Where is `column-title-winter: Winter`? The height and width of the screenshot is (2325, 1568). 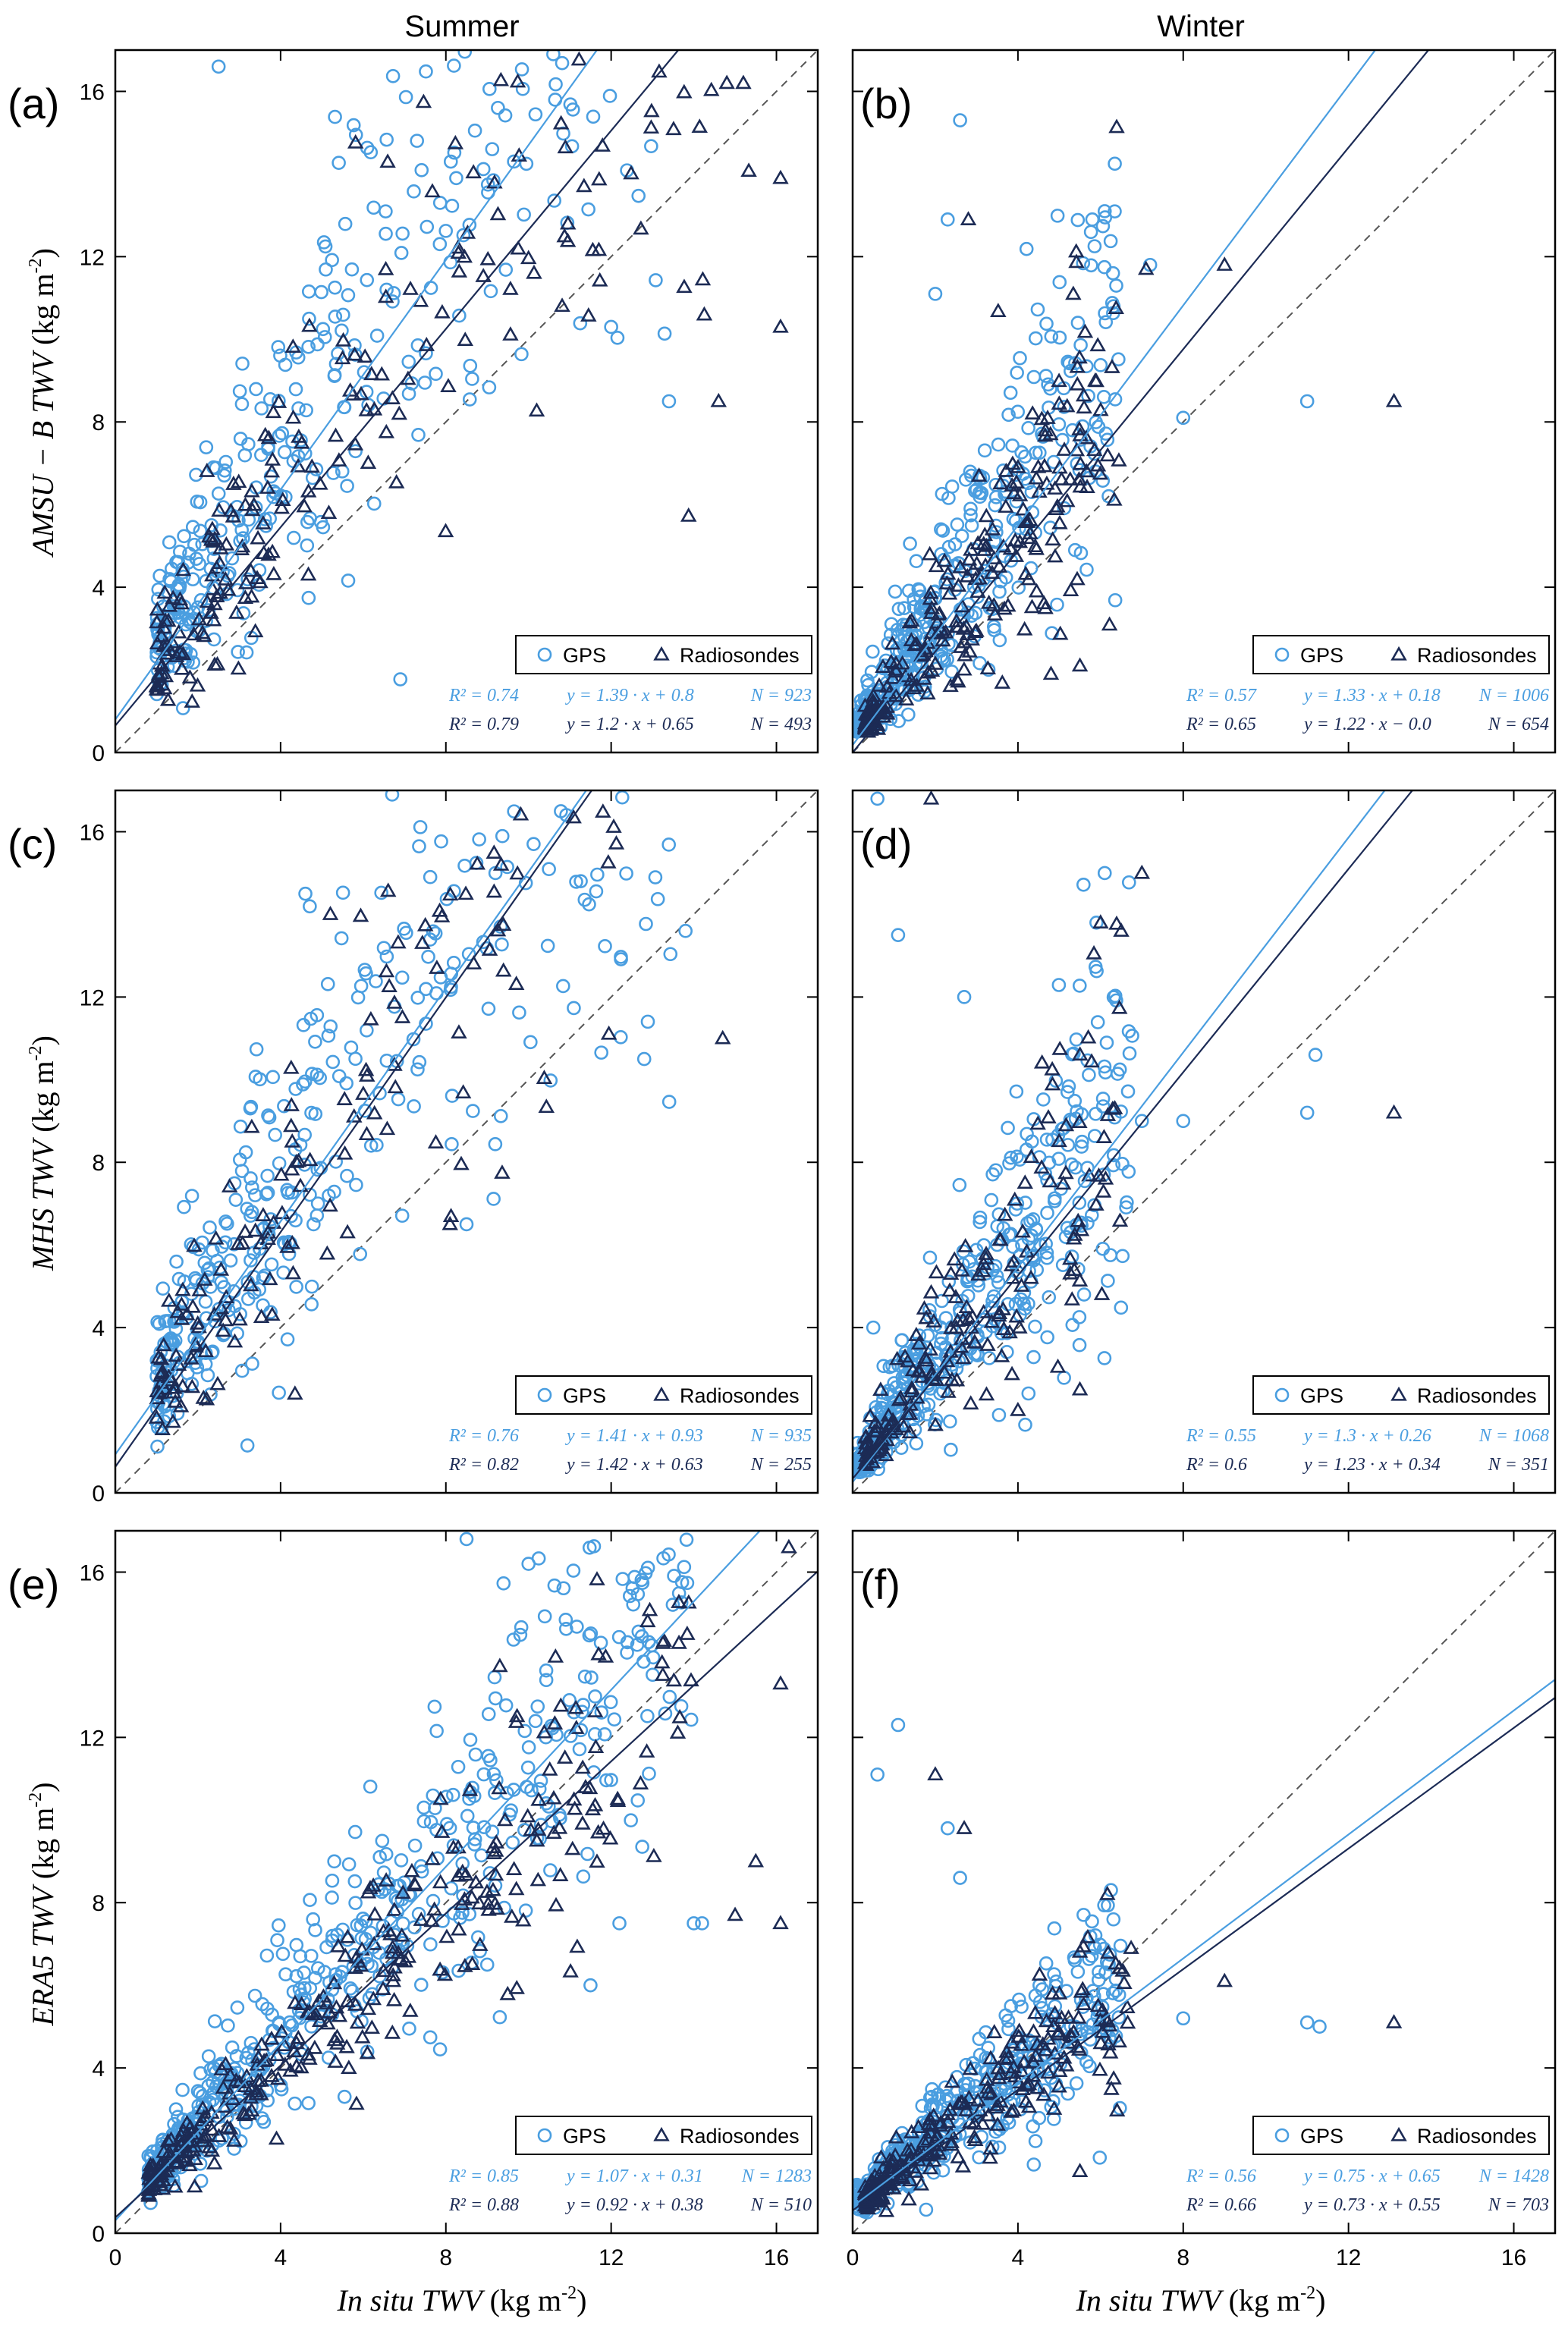
column-title-winter: Winter is located at coordinates (1201, 27).